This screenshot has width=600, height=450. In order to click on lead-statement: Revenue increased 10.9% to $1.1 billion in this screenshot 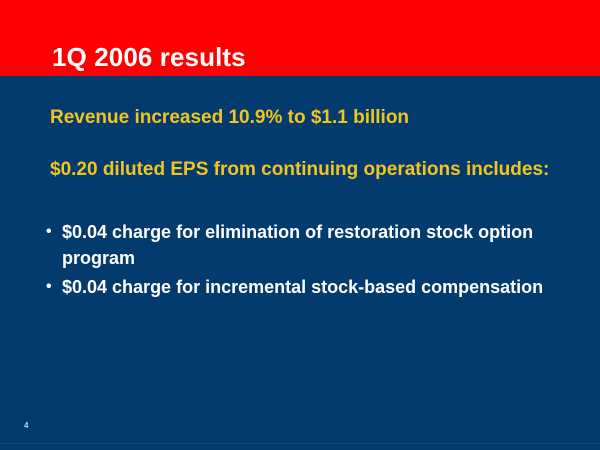, I will do `click(230, 117)`.